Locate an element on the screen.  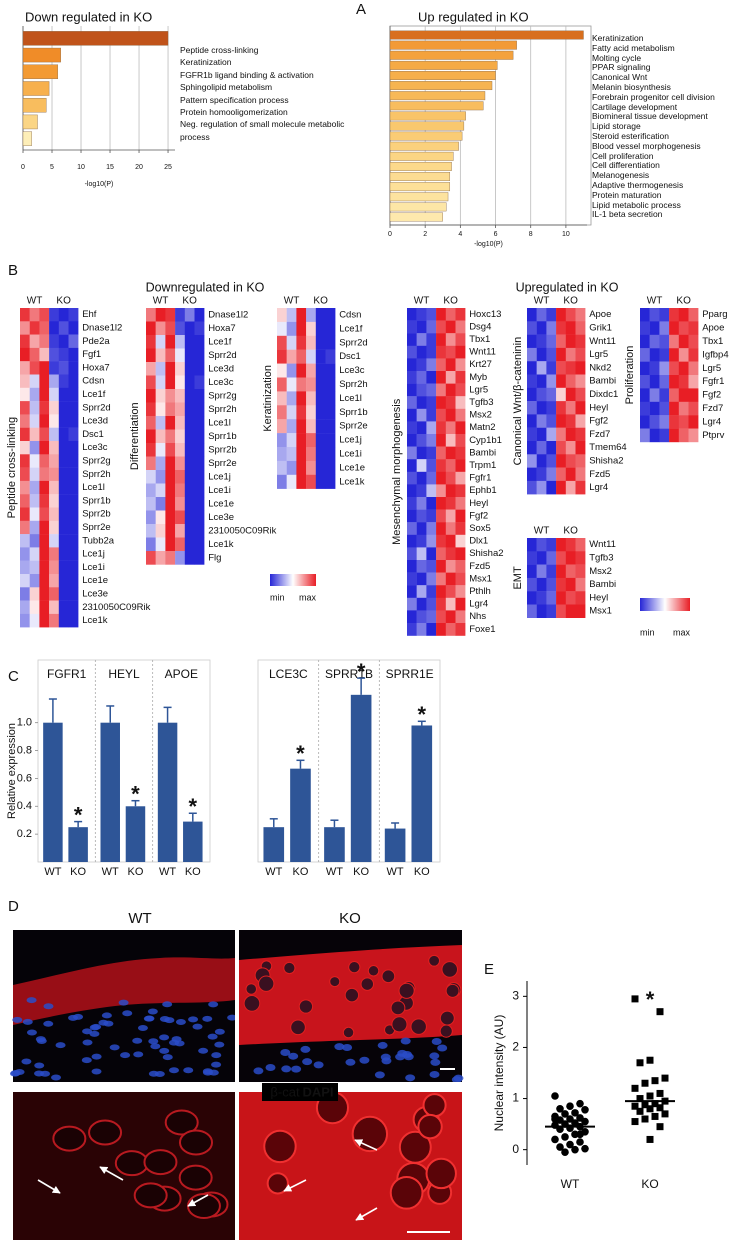
heatmap-ylabel: Keratinization is located at coordinates (268, 398).